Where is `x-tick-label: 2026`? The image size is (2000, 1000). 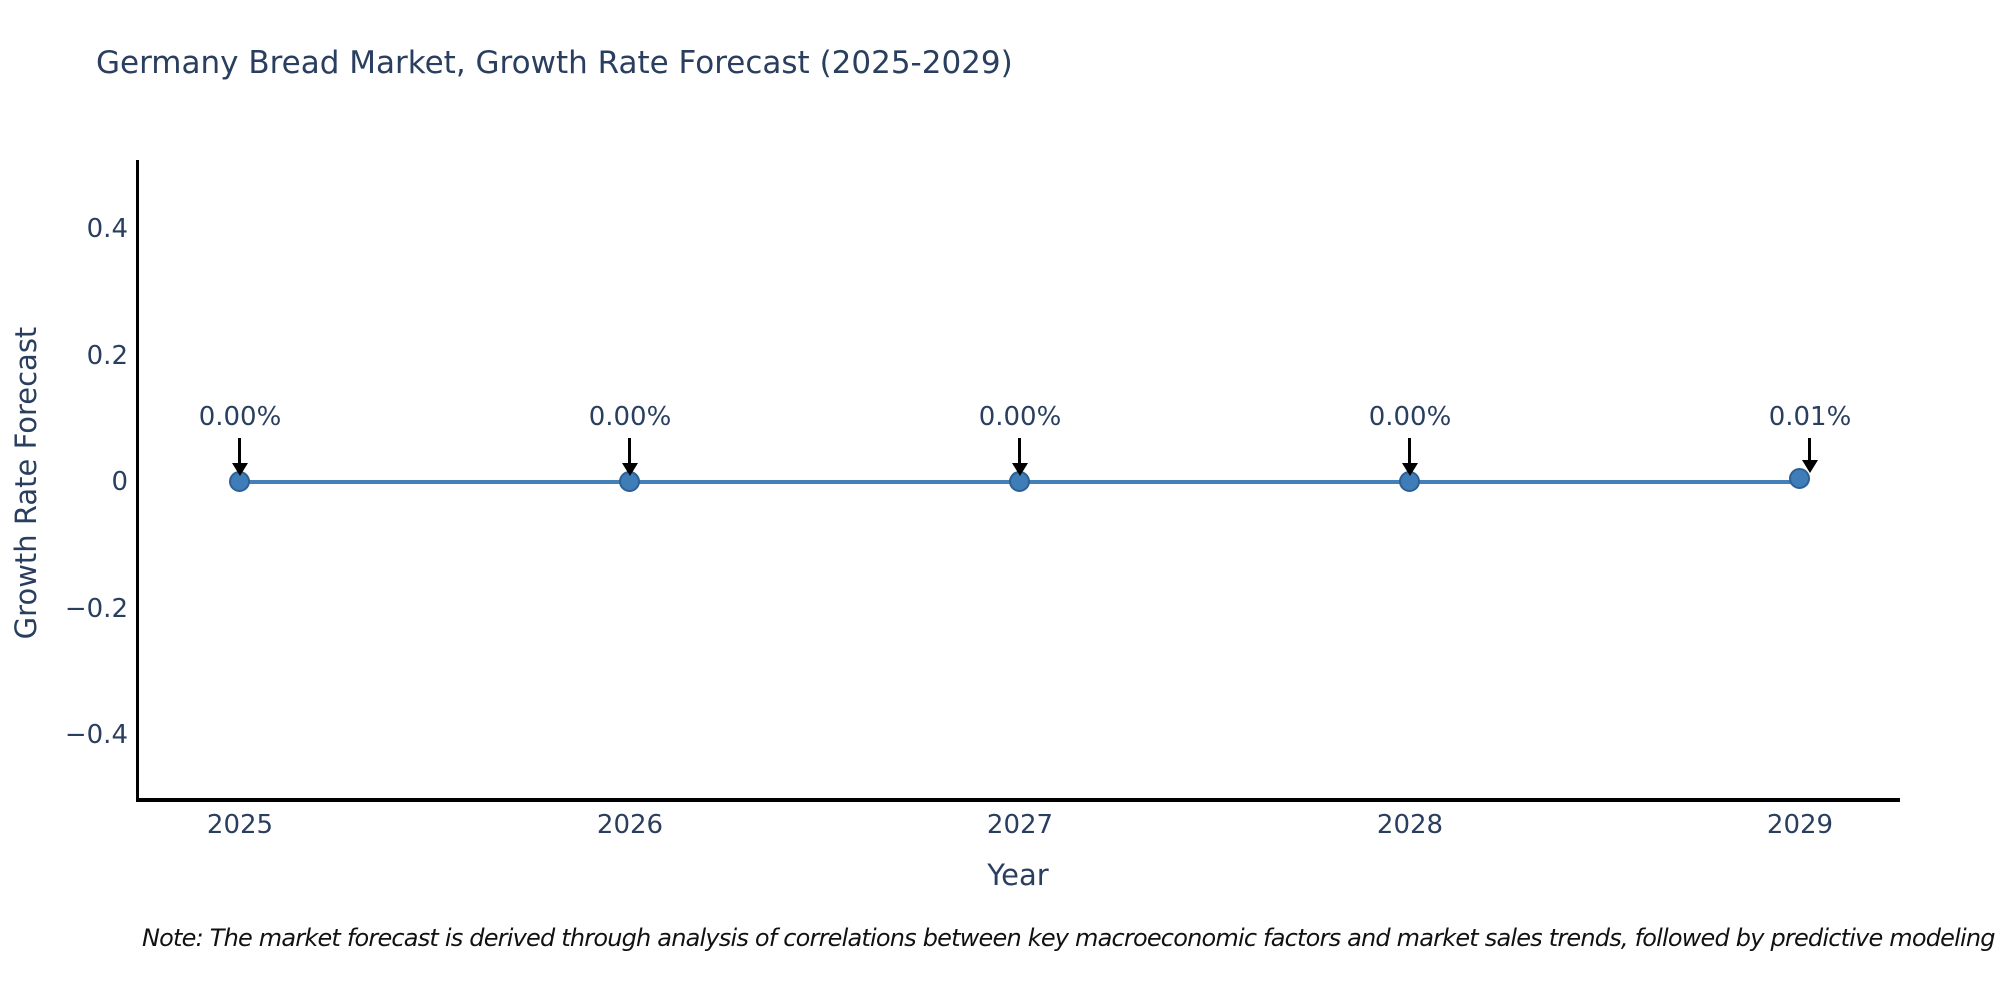 x-tick-label: 2026 is located at coordinates (630, 825).